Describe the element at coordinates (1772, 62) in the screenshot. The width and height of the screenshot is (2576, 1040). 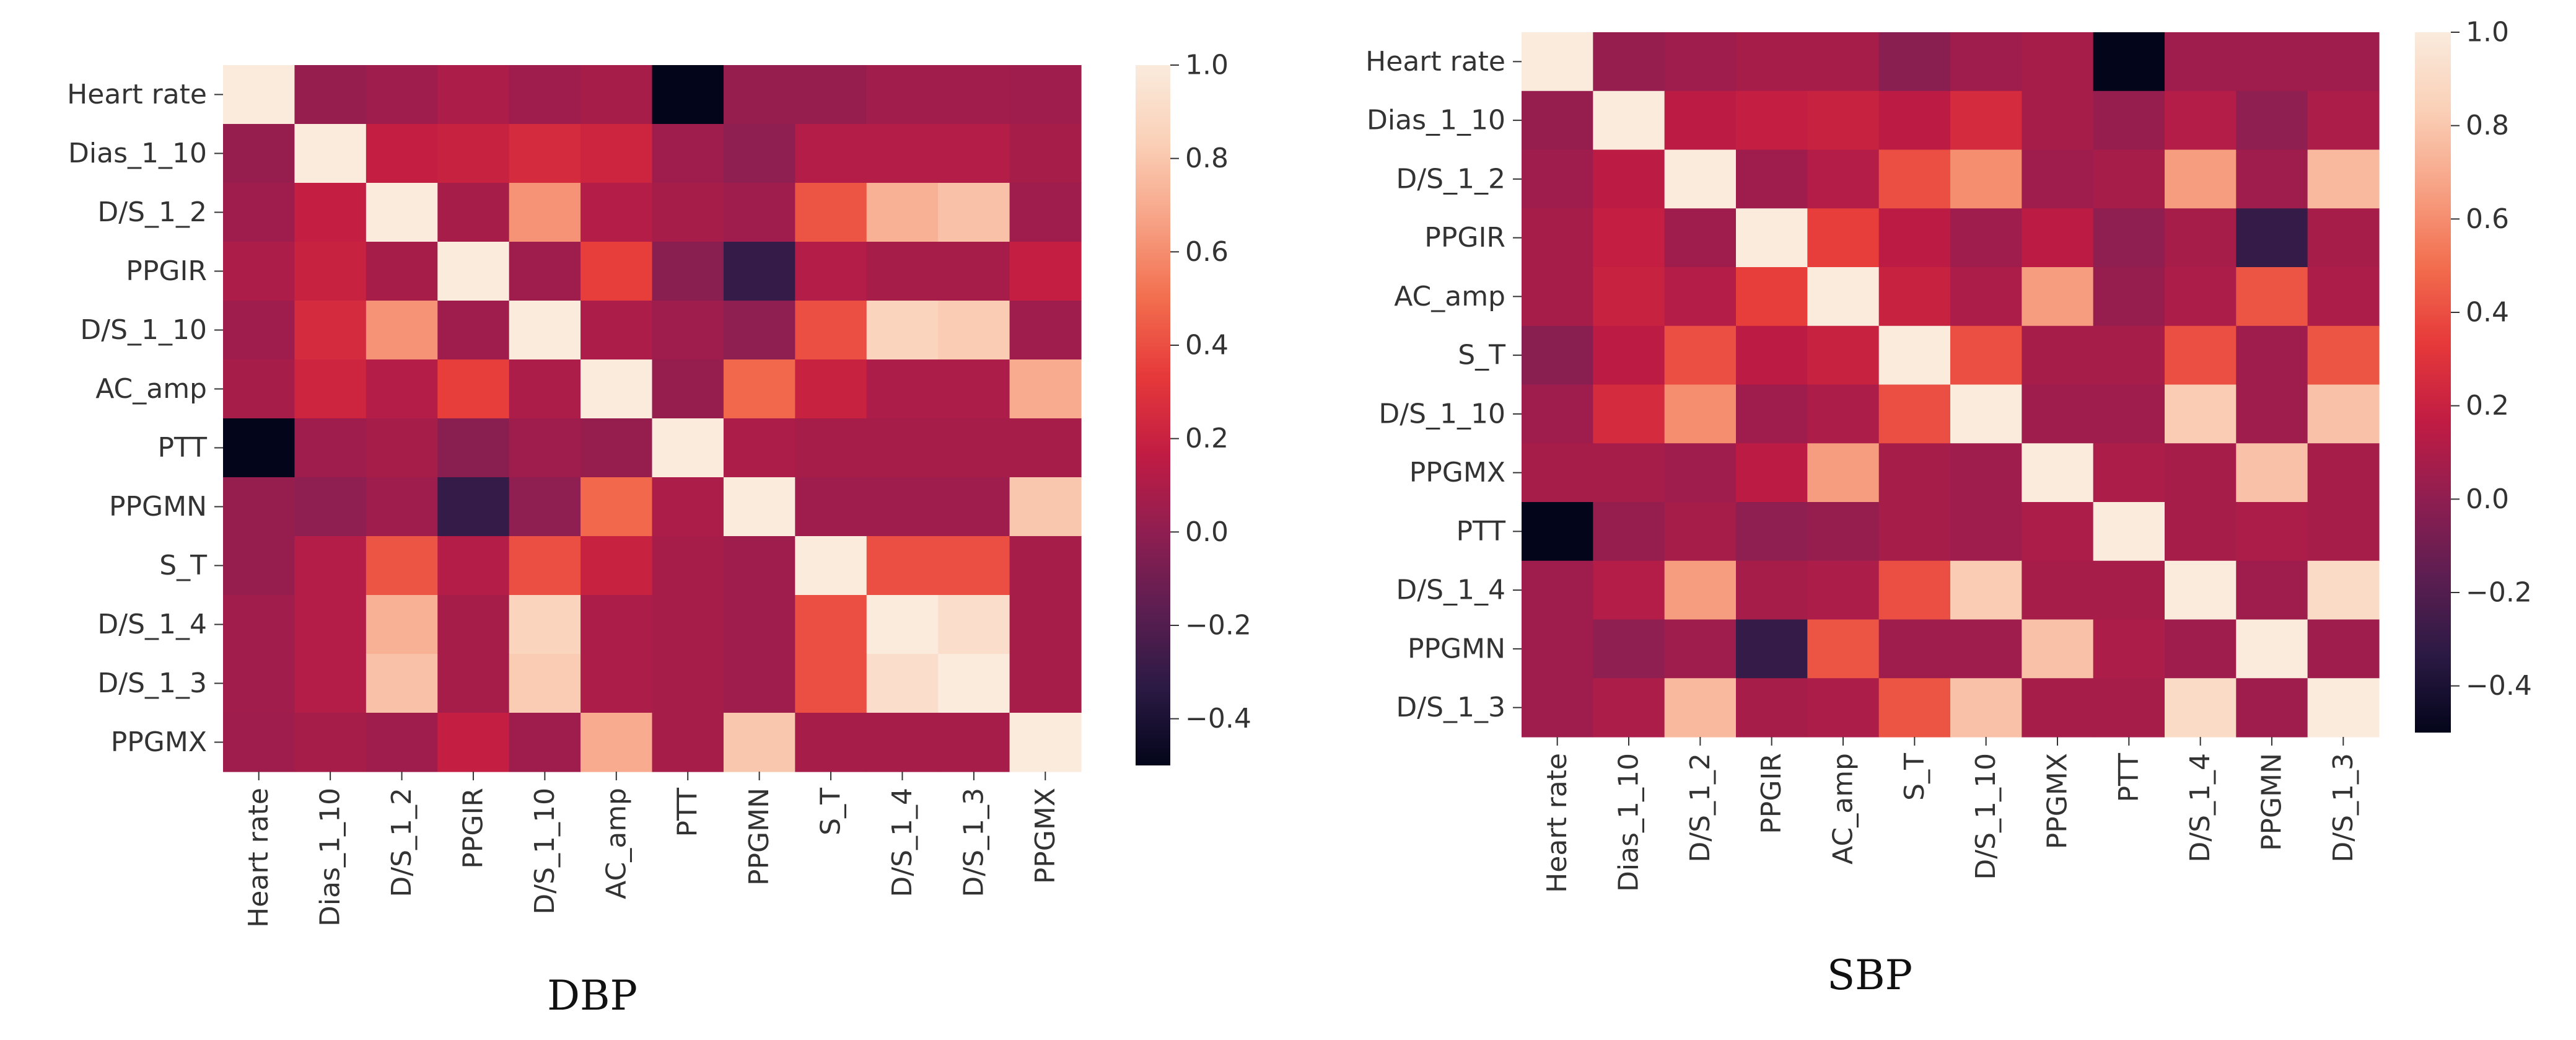
I see `sbp-cell-heart-rate-ppgir` at that location.